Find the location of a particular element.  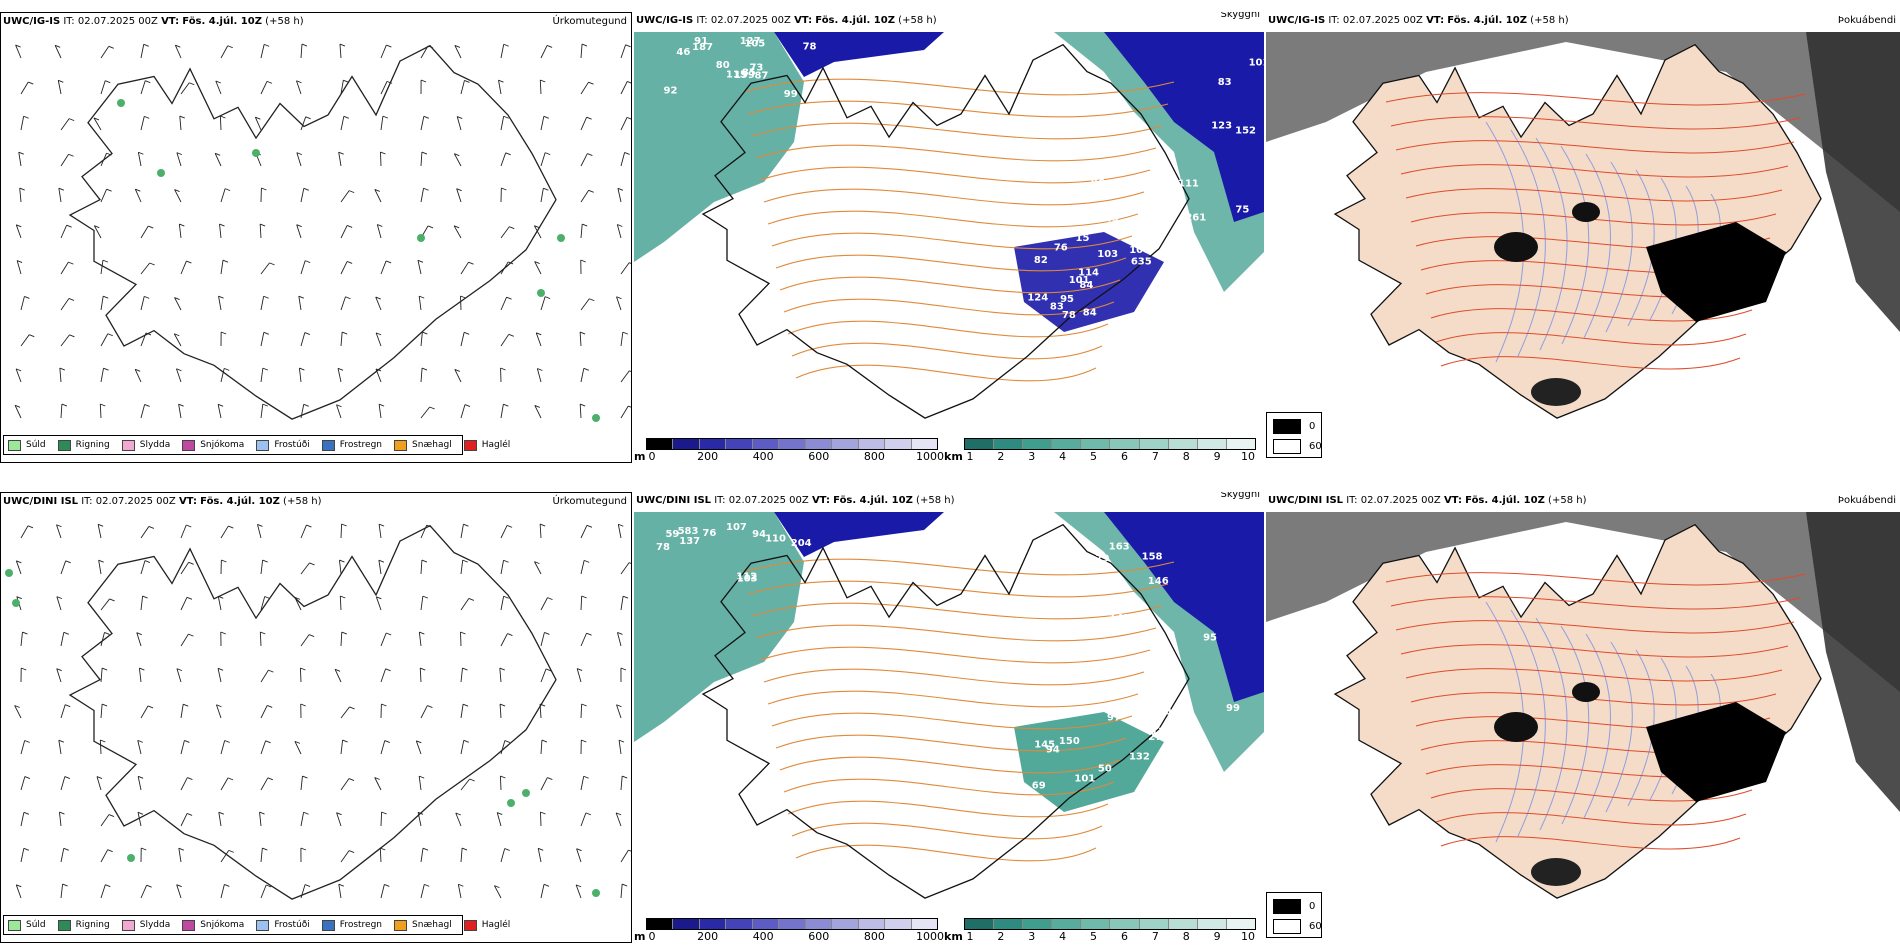

legend-item: Slydda is located at coordinates (145, 445).